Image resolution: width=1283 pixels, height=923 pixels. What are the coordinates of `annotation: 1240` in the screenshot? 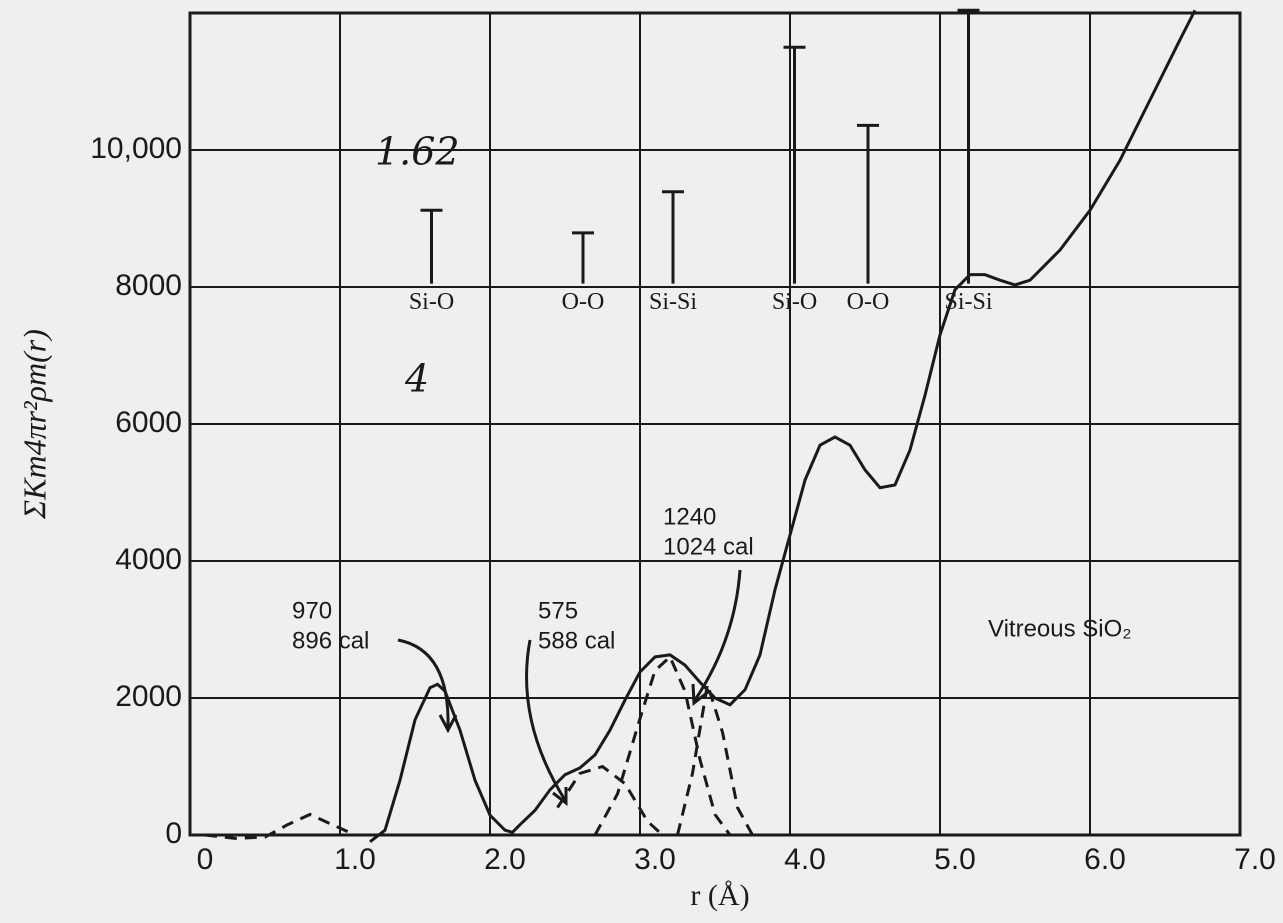 It's located at (689, 516).